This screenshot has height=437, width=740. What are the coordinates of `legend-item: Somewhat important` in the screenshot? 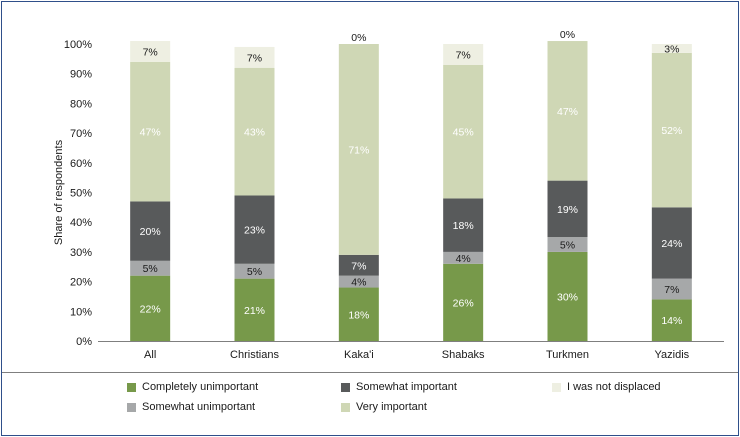 It's located at (399, 387).